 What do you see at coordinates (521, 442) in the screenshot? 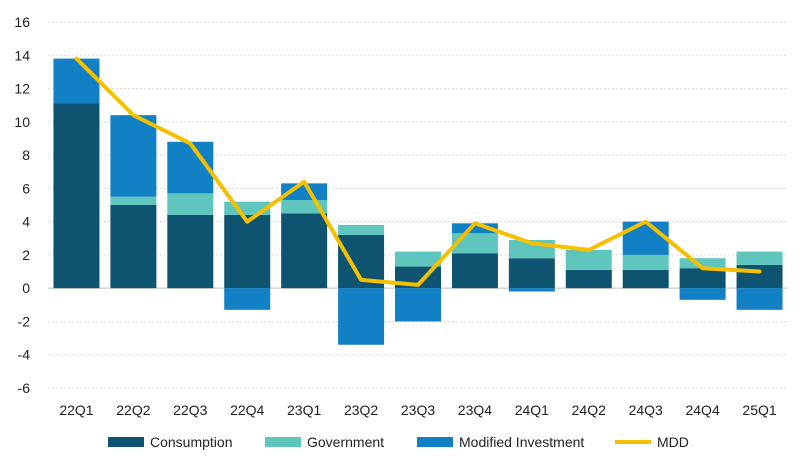
I see `legend-label-modified-investment: Modified Investment` at bounding box center [521, 442].